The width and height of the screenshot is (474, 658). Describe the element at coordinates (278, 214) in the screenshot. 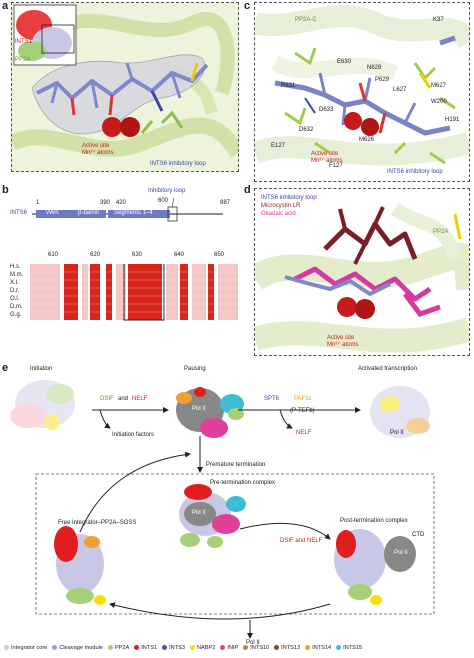

I see `legend-okadaic: Okadaic acid` at that location.